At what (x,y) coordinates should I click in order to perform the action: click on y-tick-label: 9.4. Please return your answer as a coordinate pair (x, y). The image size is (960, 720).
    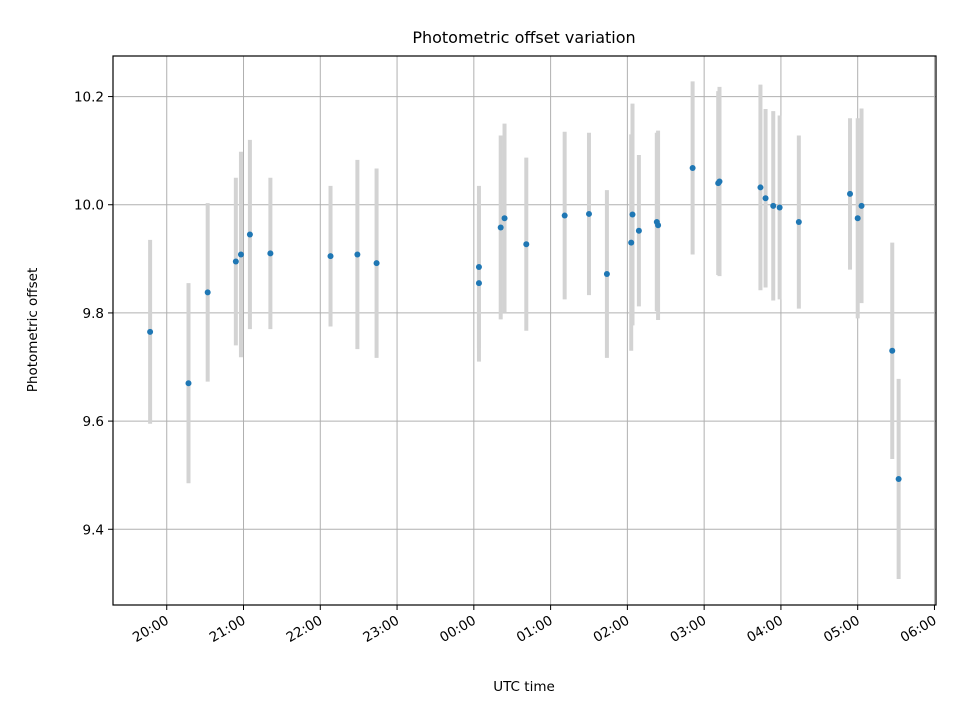
    Looking at the image, I should click on (93, 530).